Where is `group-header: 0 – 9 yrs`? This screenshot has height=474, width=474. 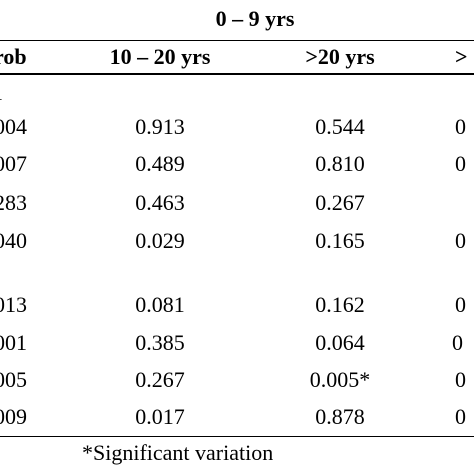
group-header: 0 – 9 yrs is located at coordinates (255, 18).